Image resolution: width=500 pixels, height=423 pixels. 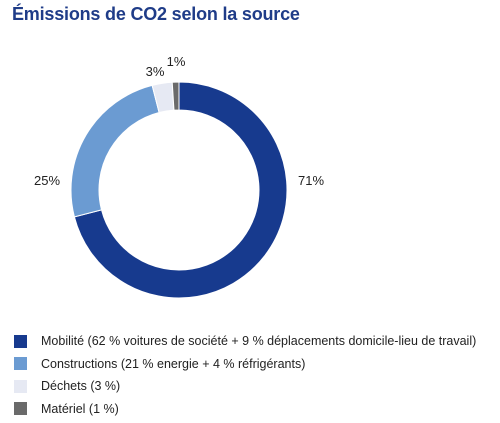 I want to click on slice-constructions, so click(x=115, y=151).